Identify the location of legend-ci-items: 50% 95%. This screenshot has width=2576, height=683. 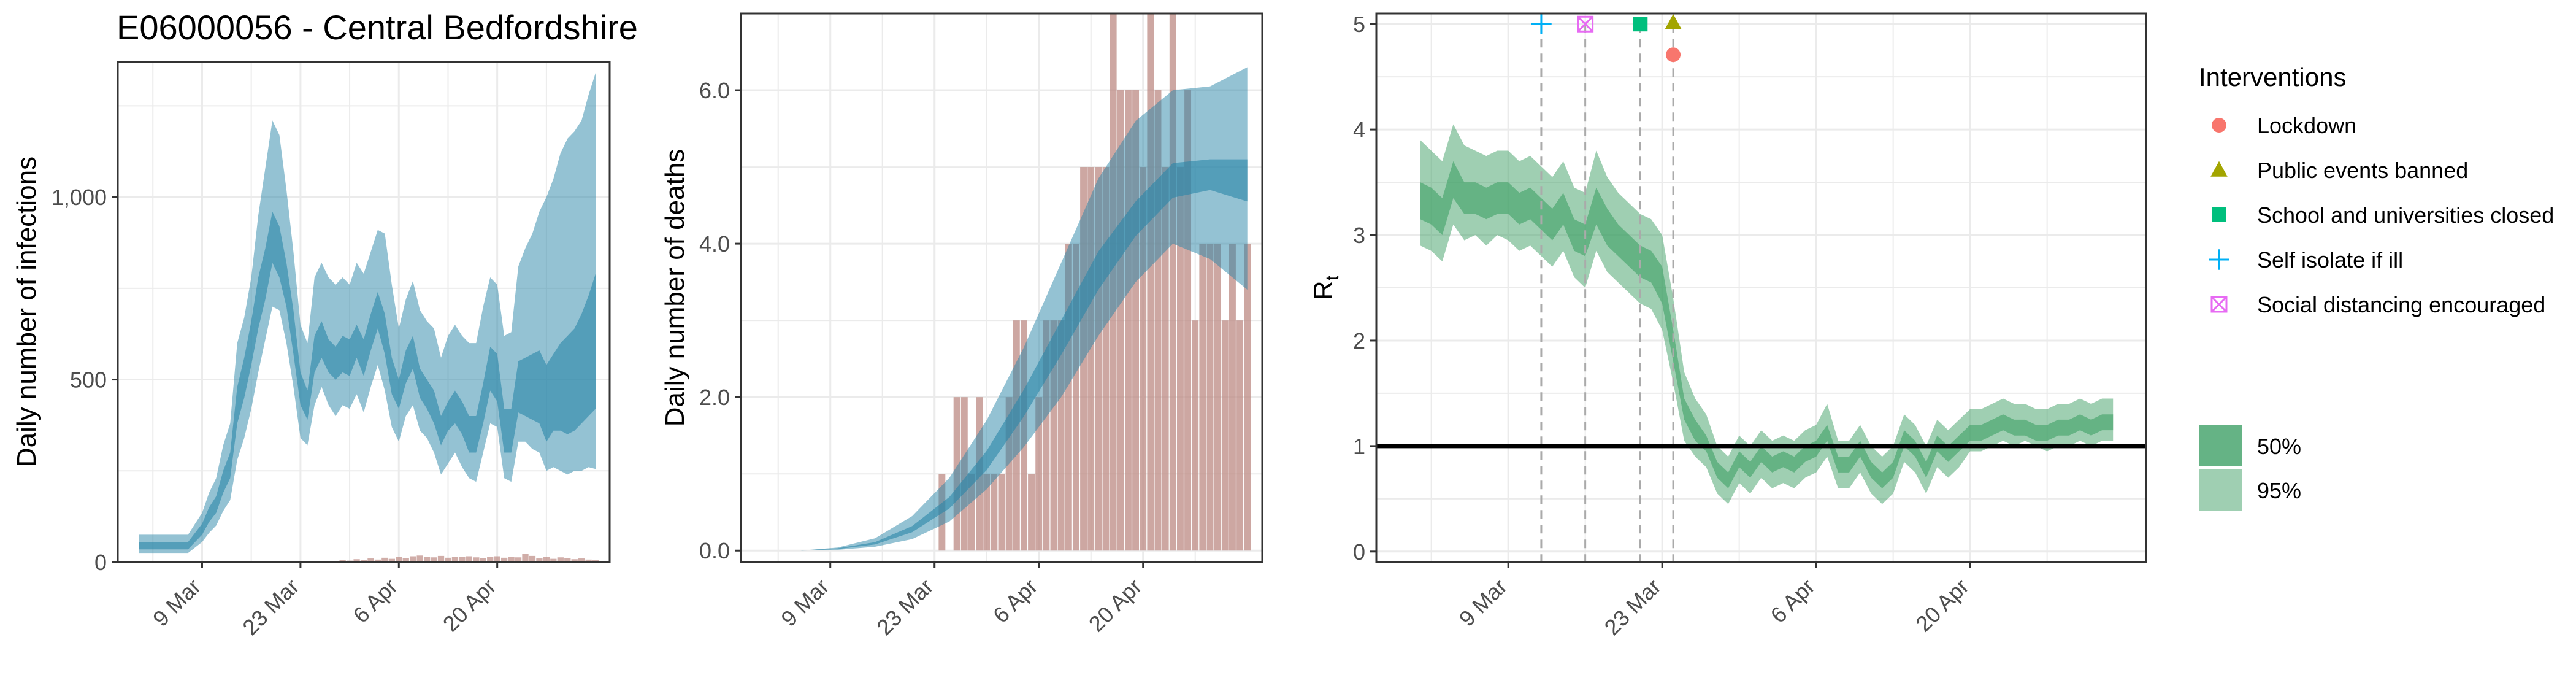
(2250, 468).